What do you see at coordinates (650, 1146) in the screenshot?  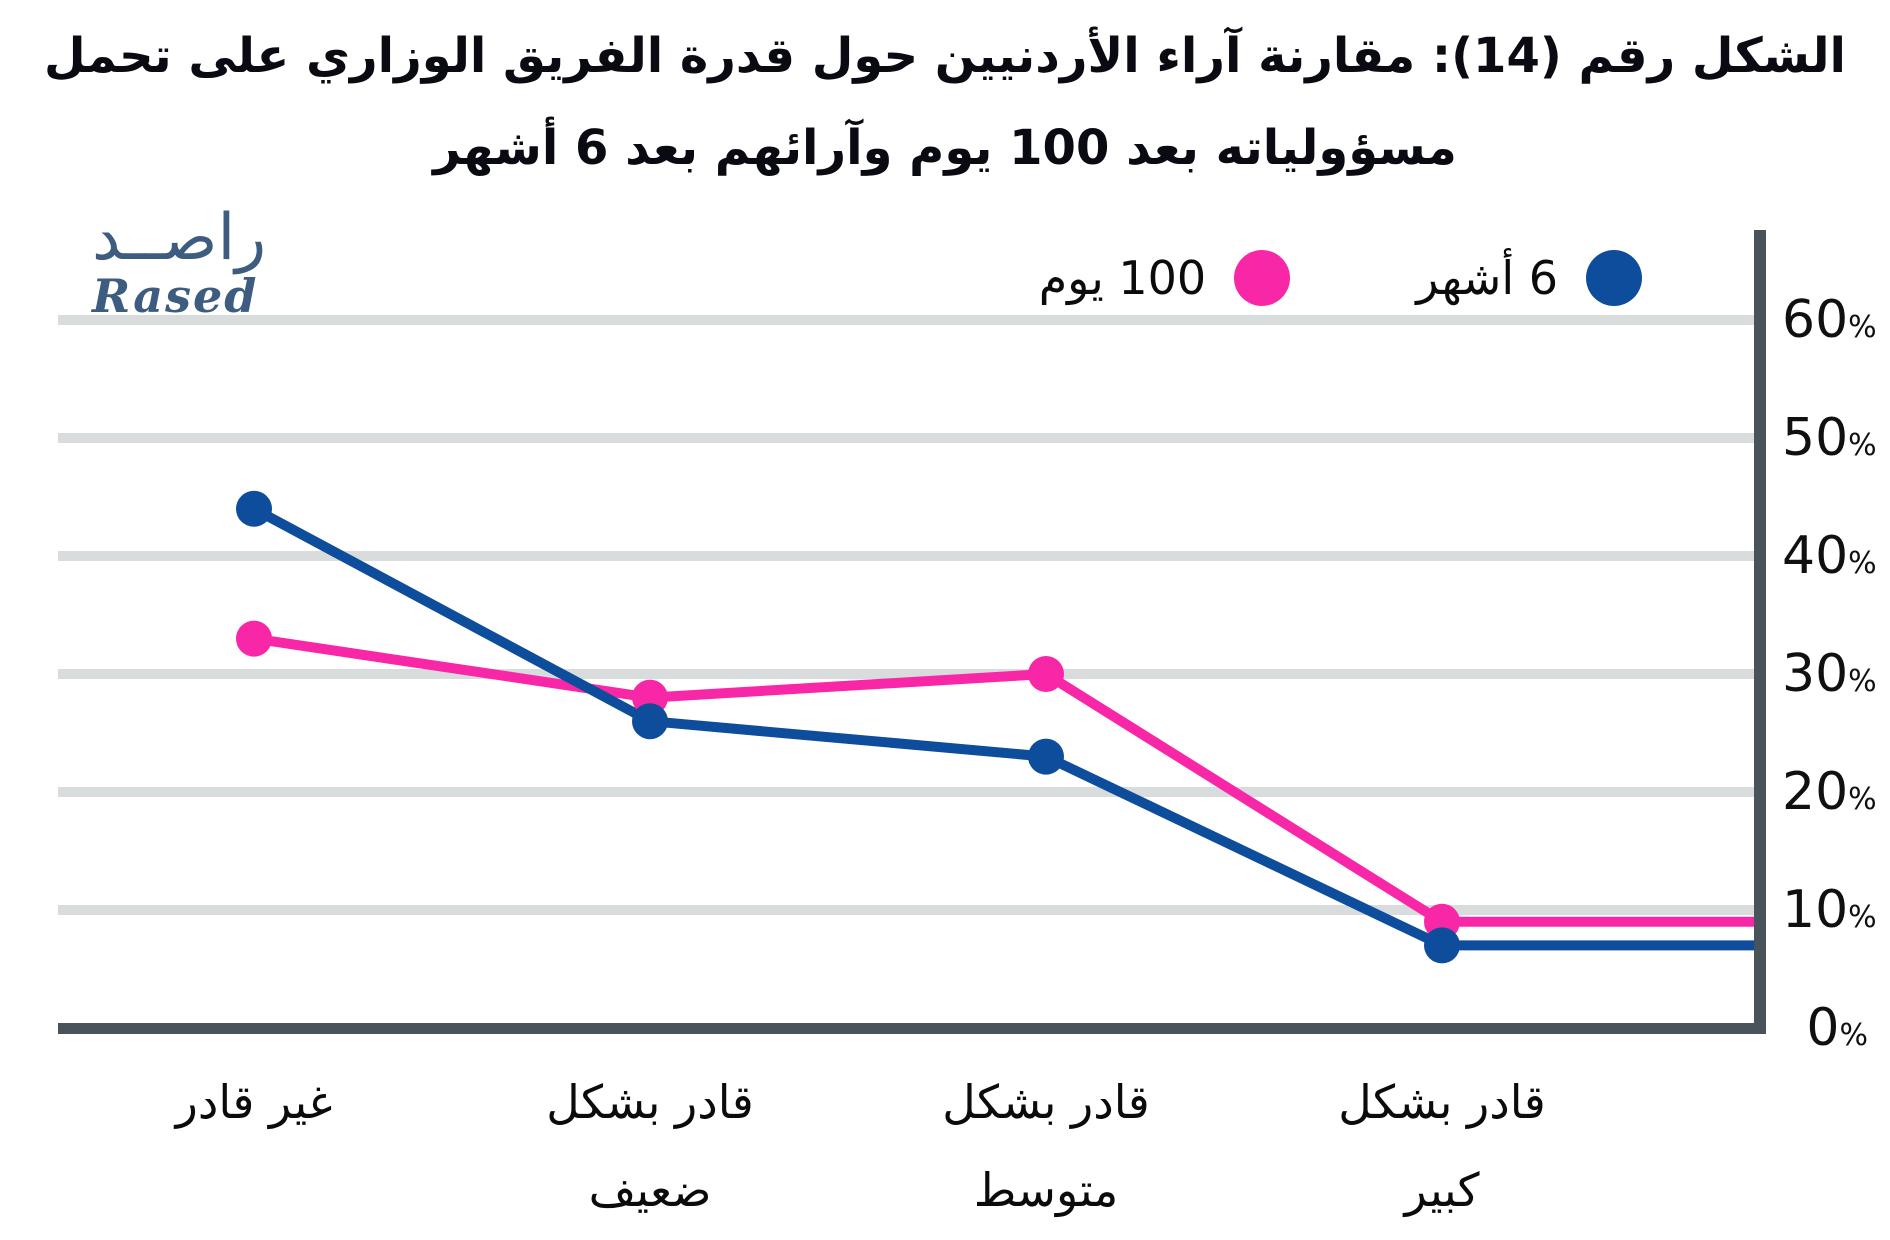 I see `x-axis-label: قادر بشكل ضعيف` at bounding box center [650, 1146].